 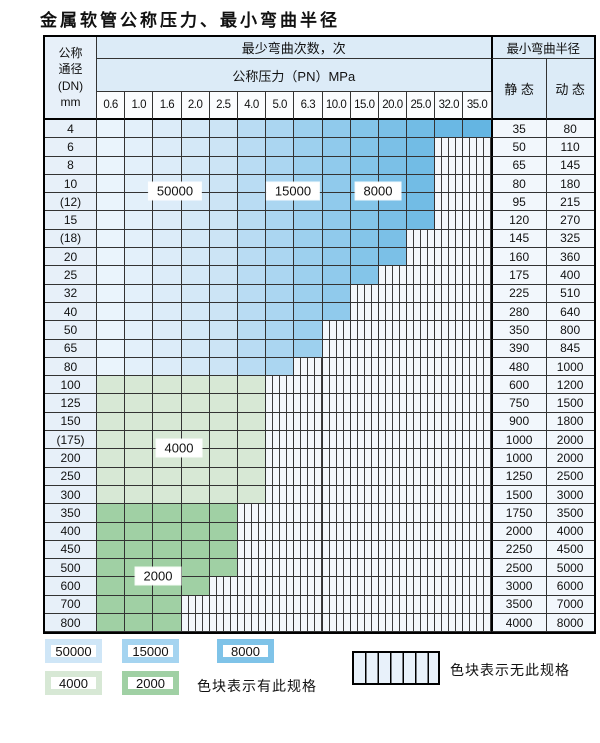 What do you see at coordinates (71, 605) in the screenshot?
I see `dn-cell: 700` at bounding box center [71, 605].